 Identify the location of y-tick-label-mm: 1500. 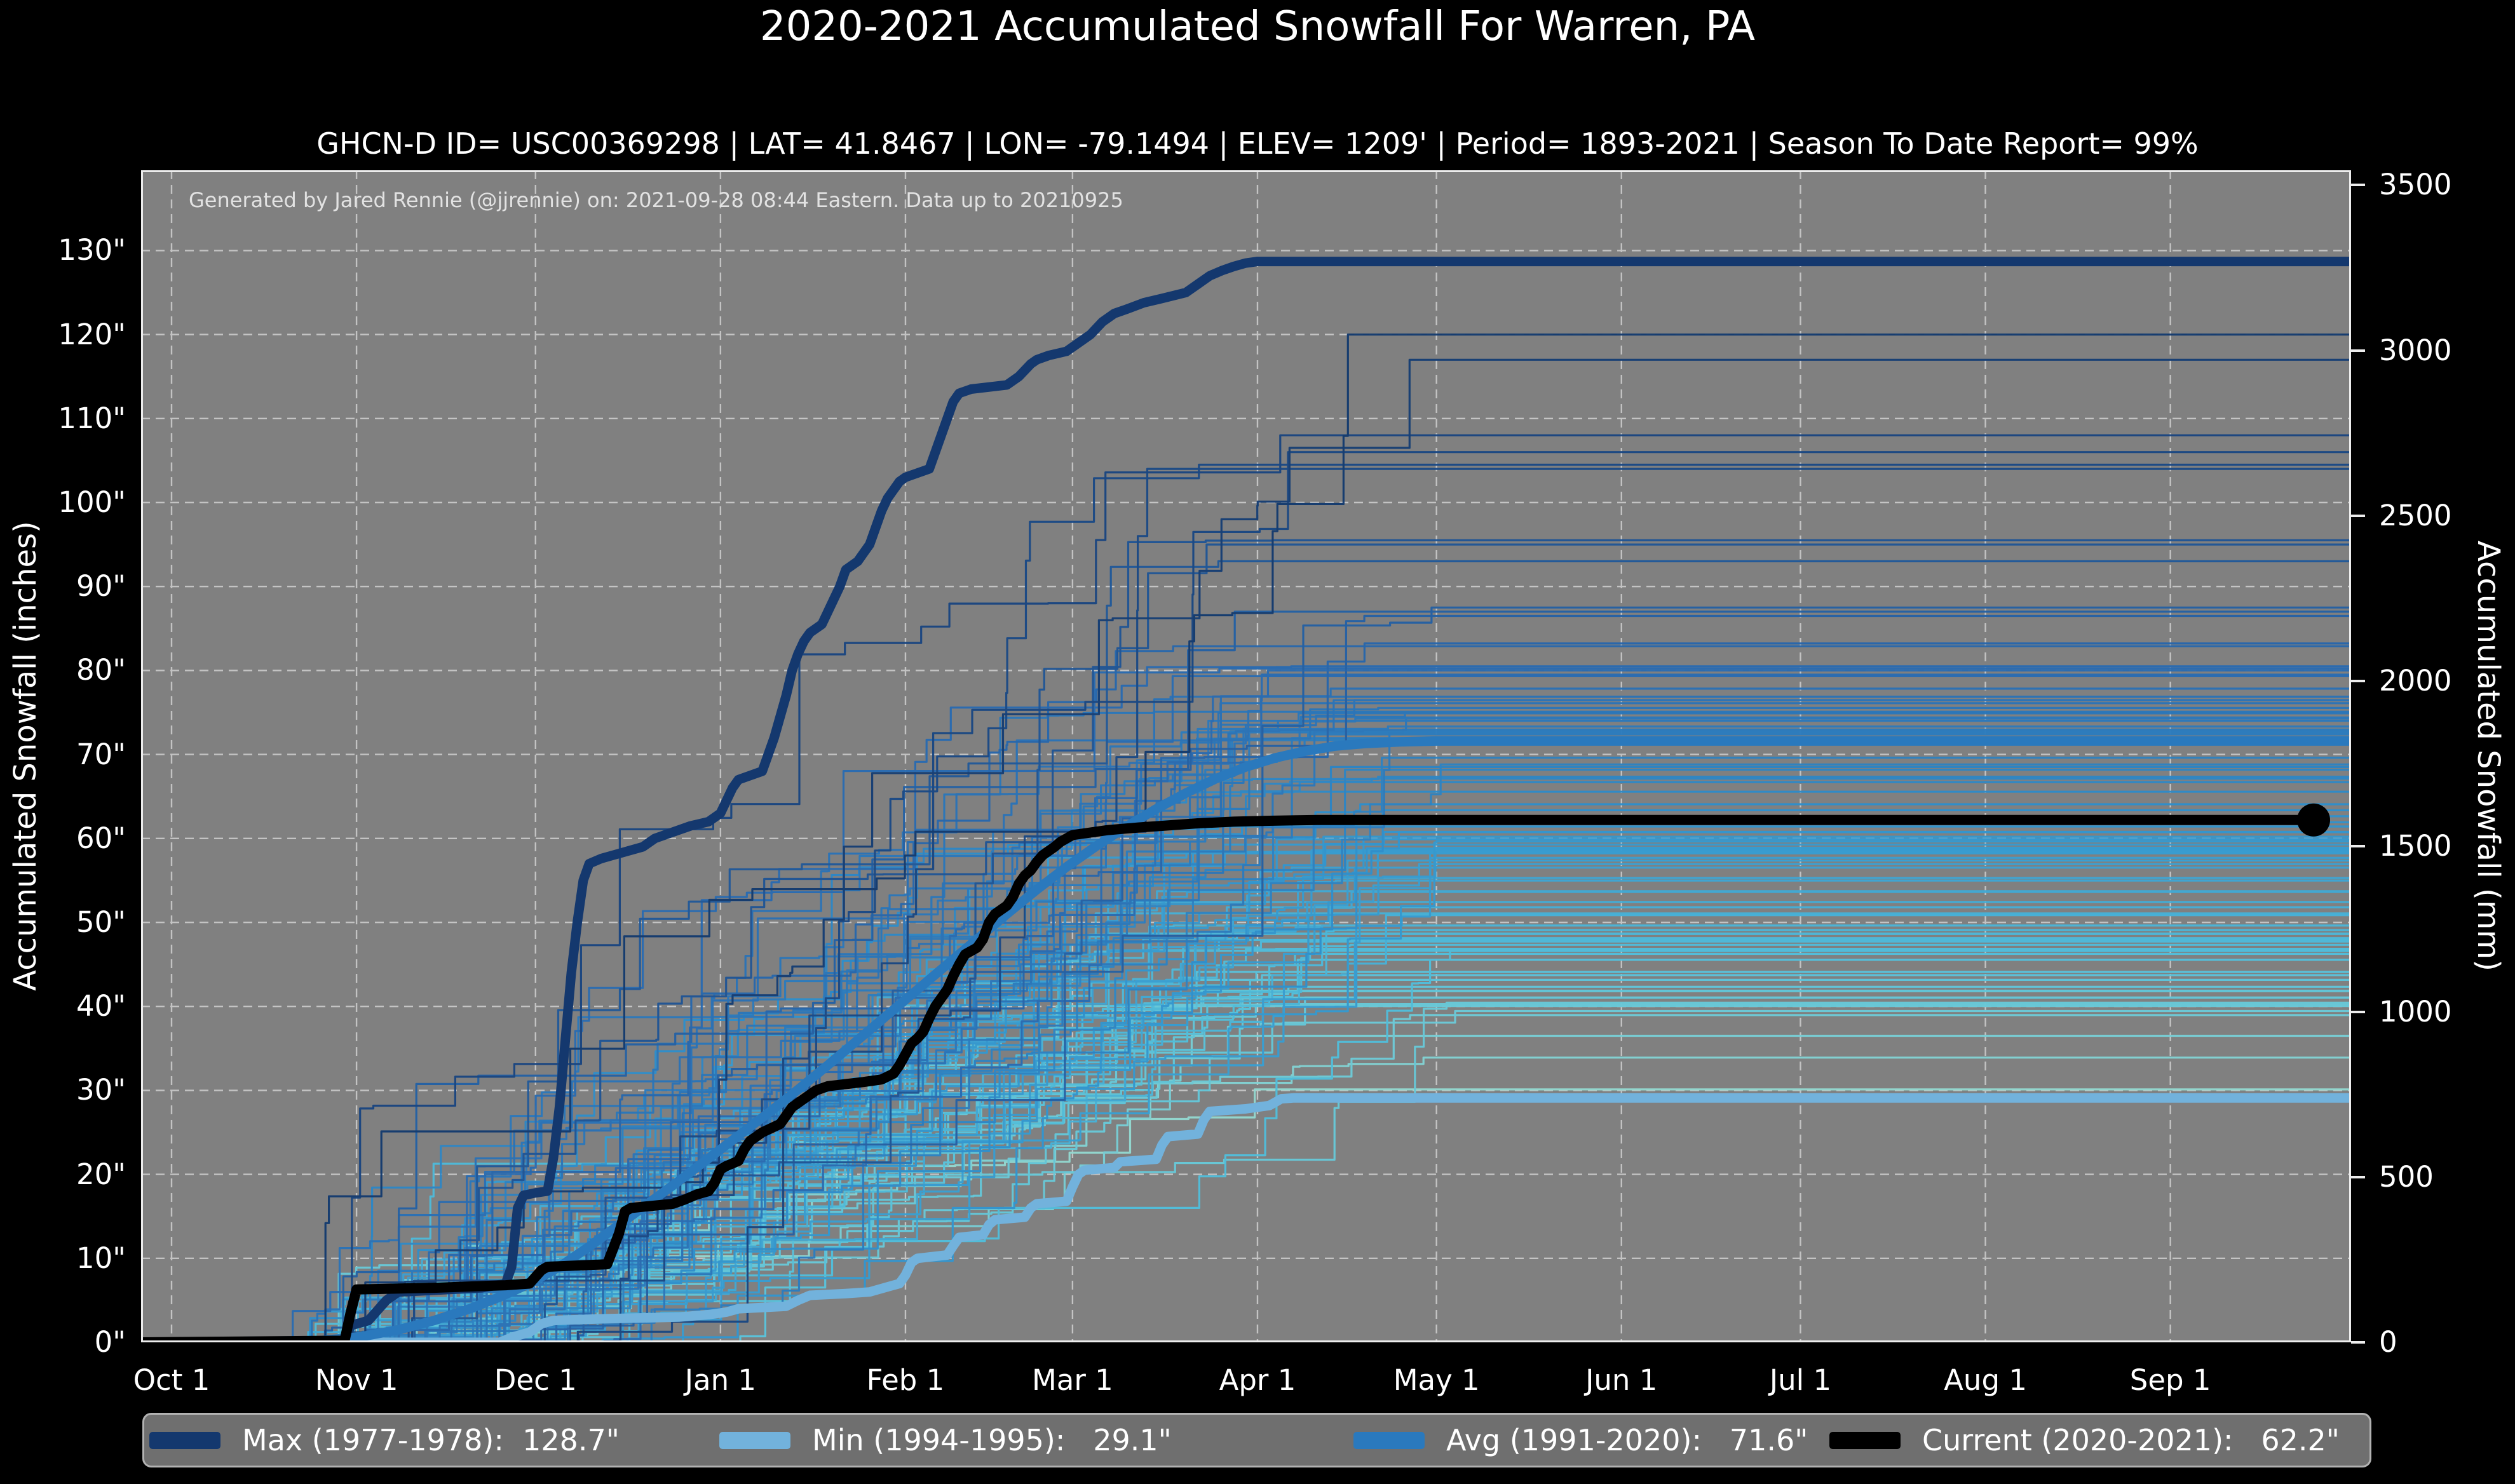
(2415, 846).